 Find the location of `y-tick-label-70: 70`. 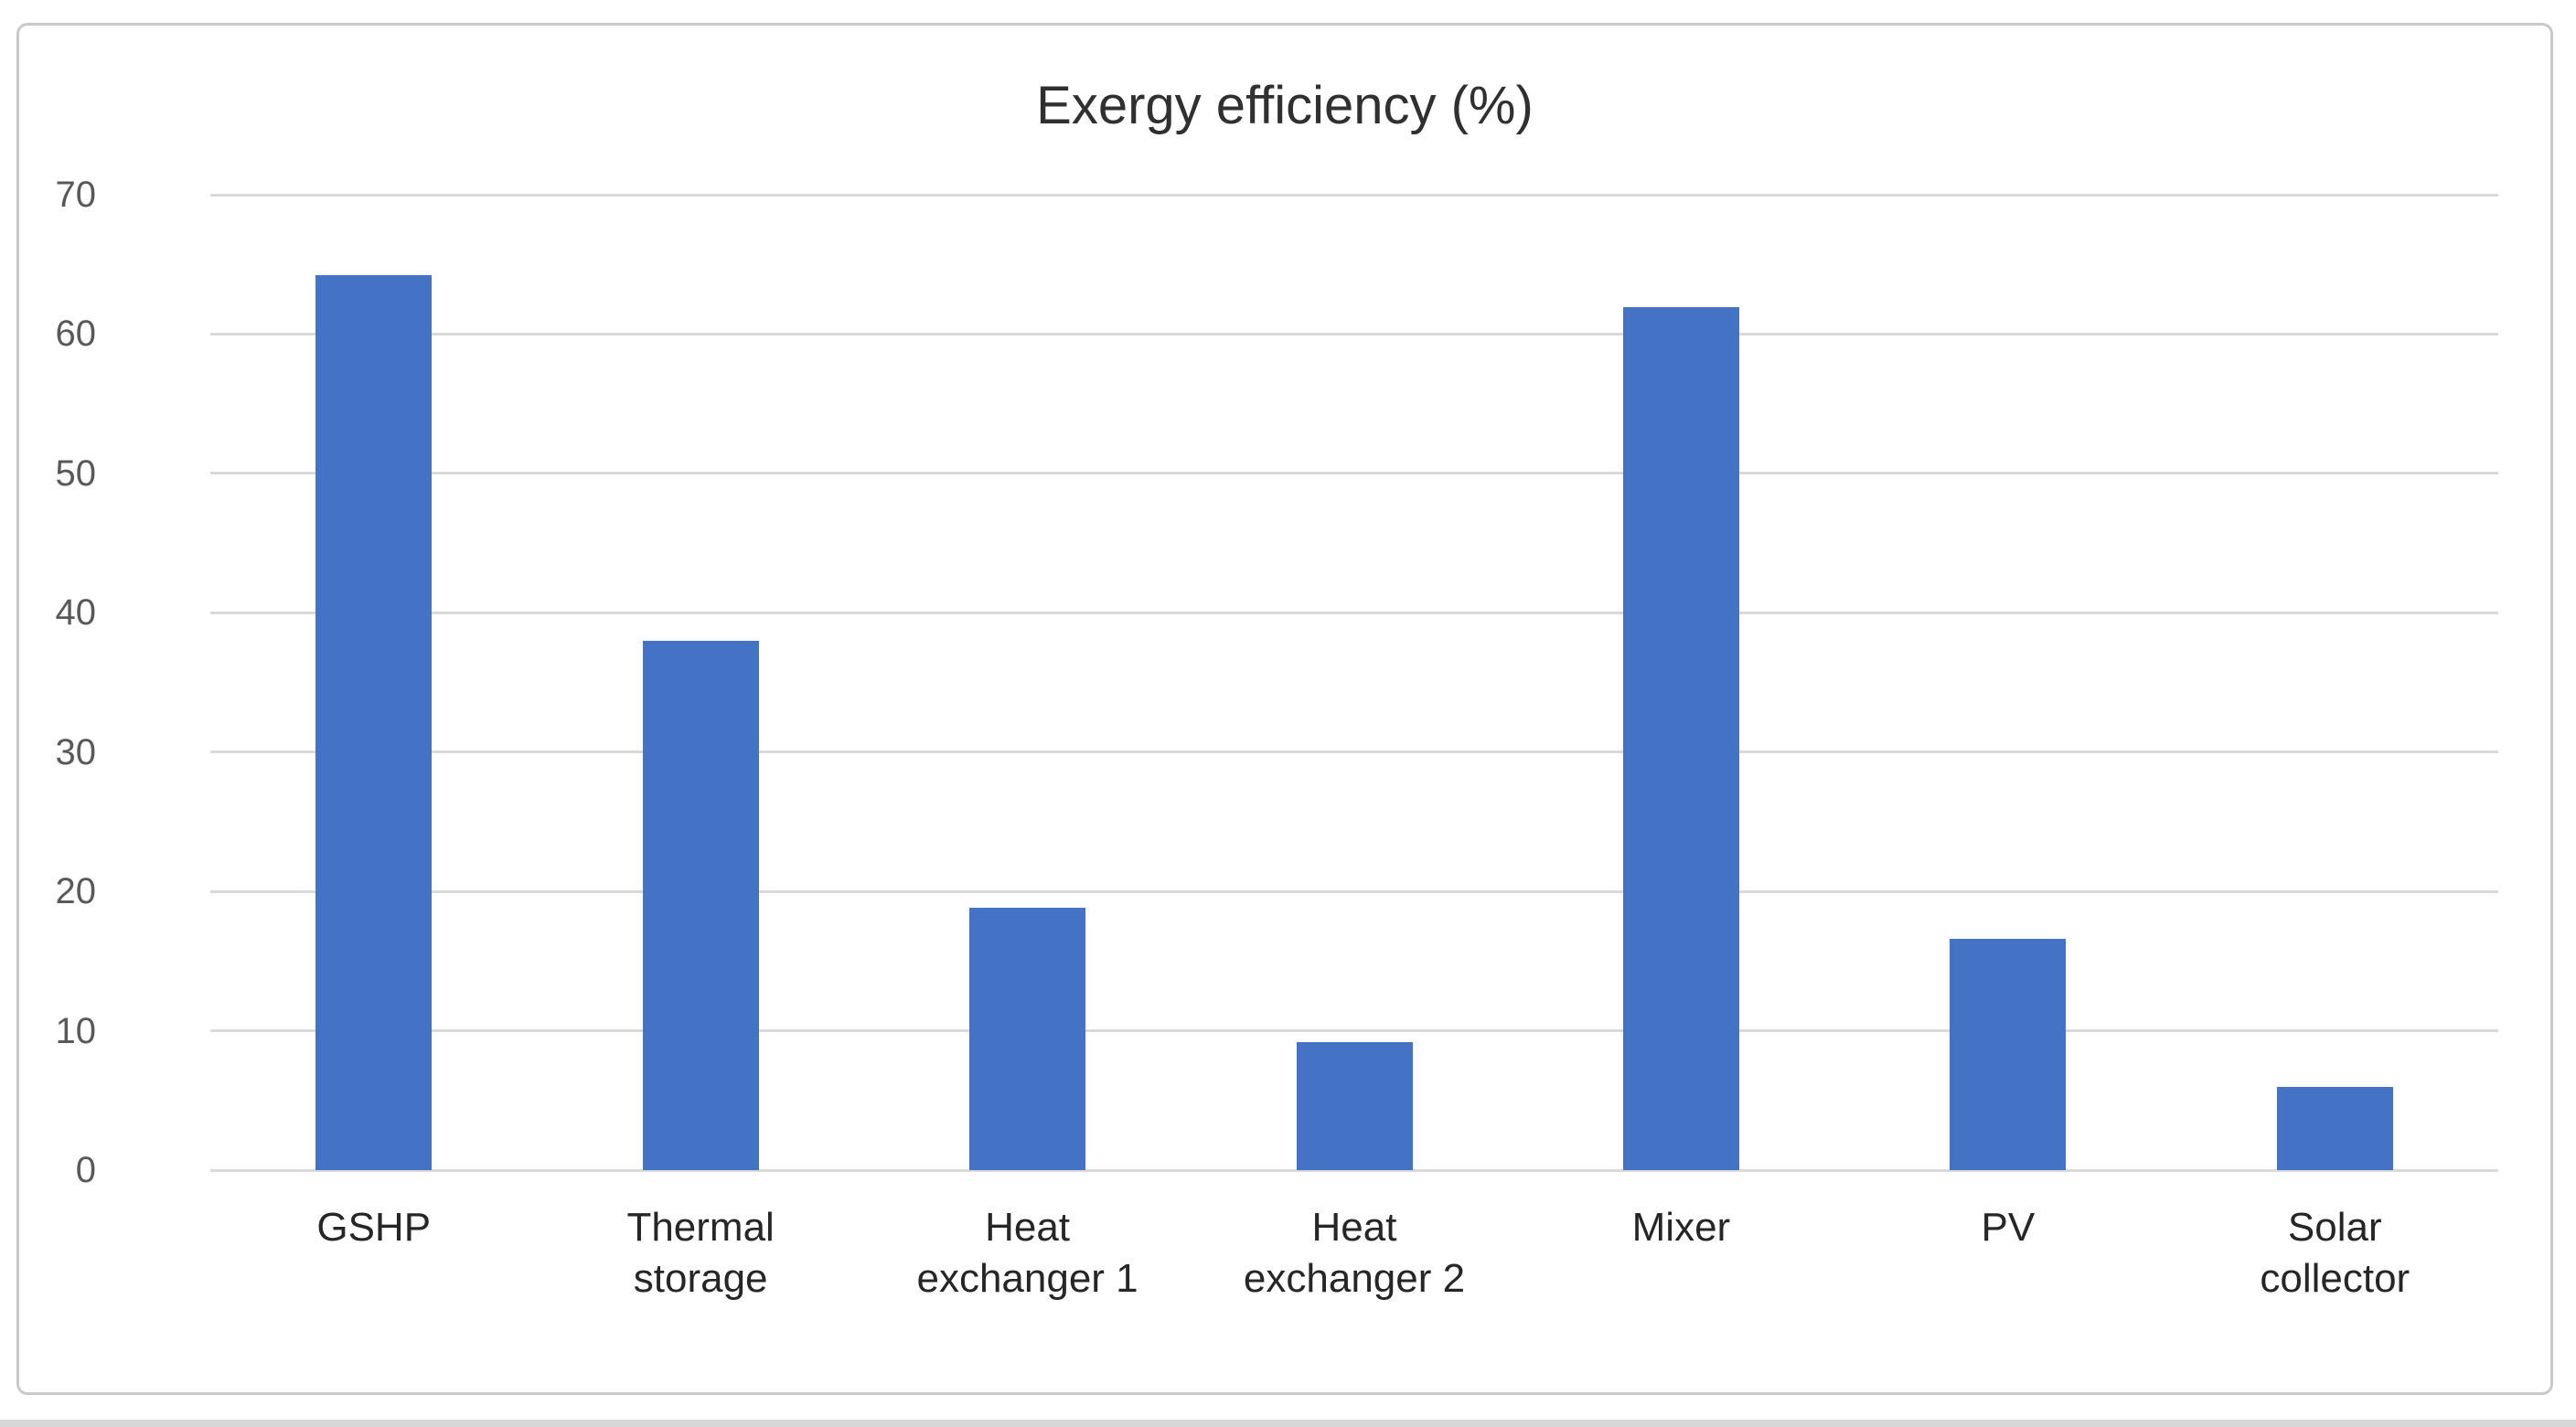

y-tick-label-70: 70 is located at coordinates (76, 195).